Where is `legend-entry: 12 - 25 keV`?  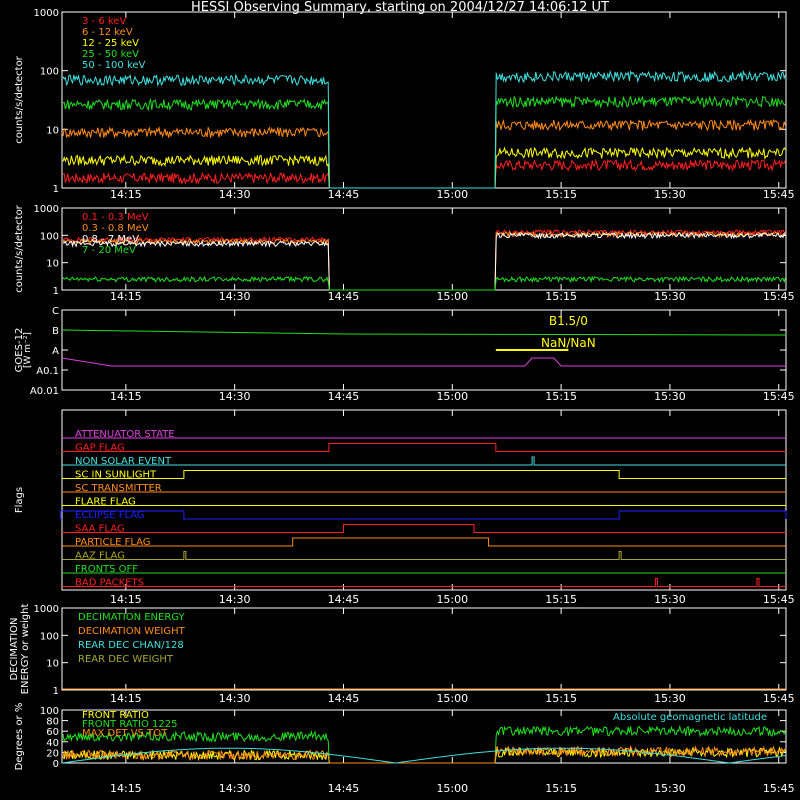
legend-entry: 12 - 25 keV is located at coordinates (110, 43).